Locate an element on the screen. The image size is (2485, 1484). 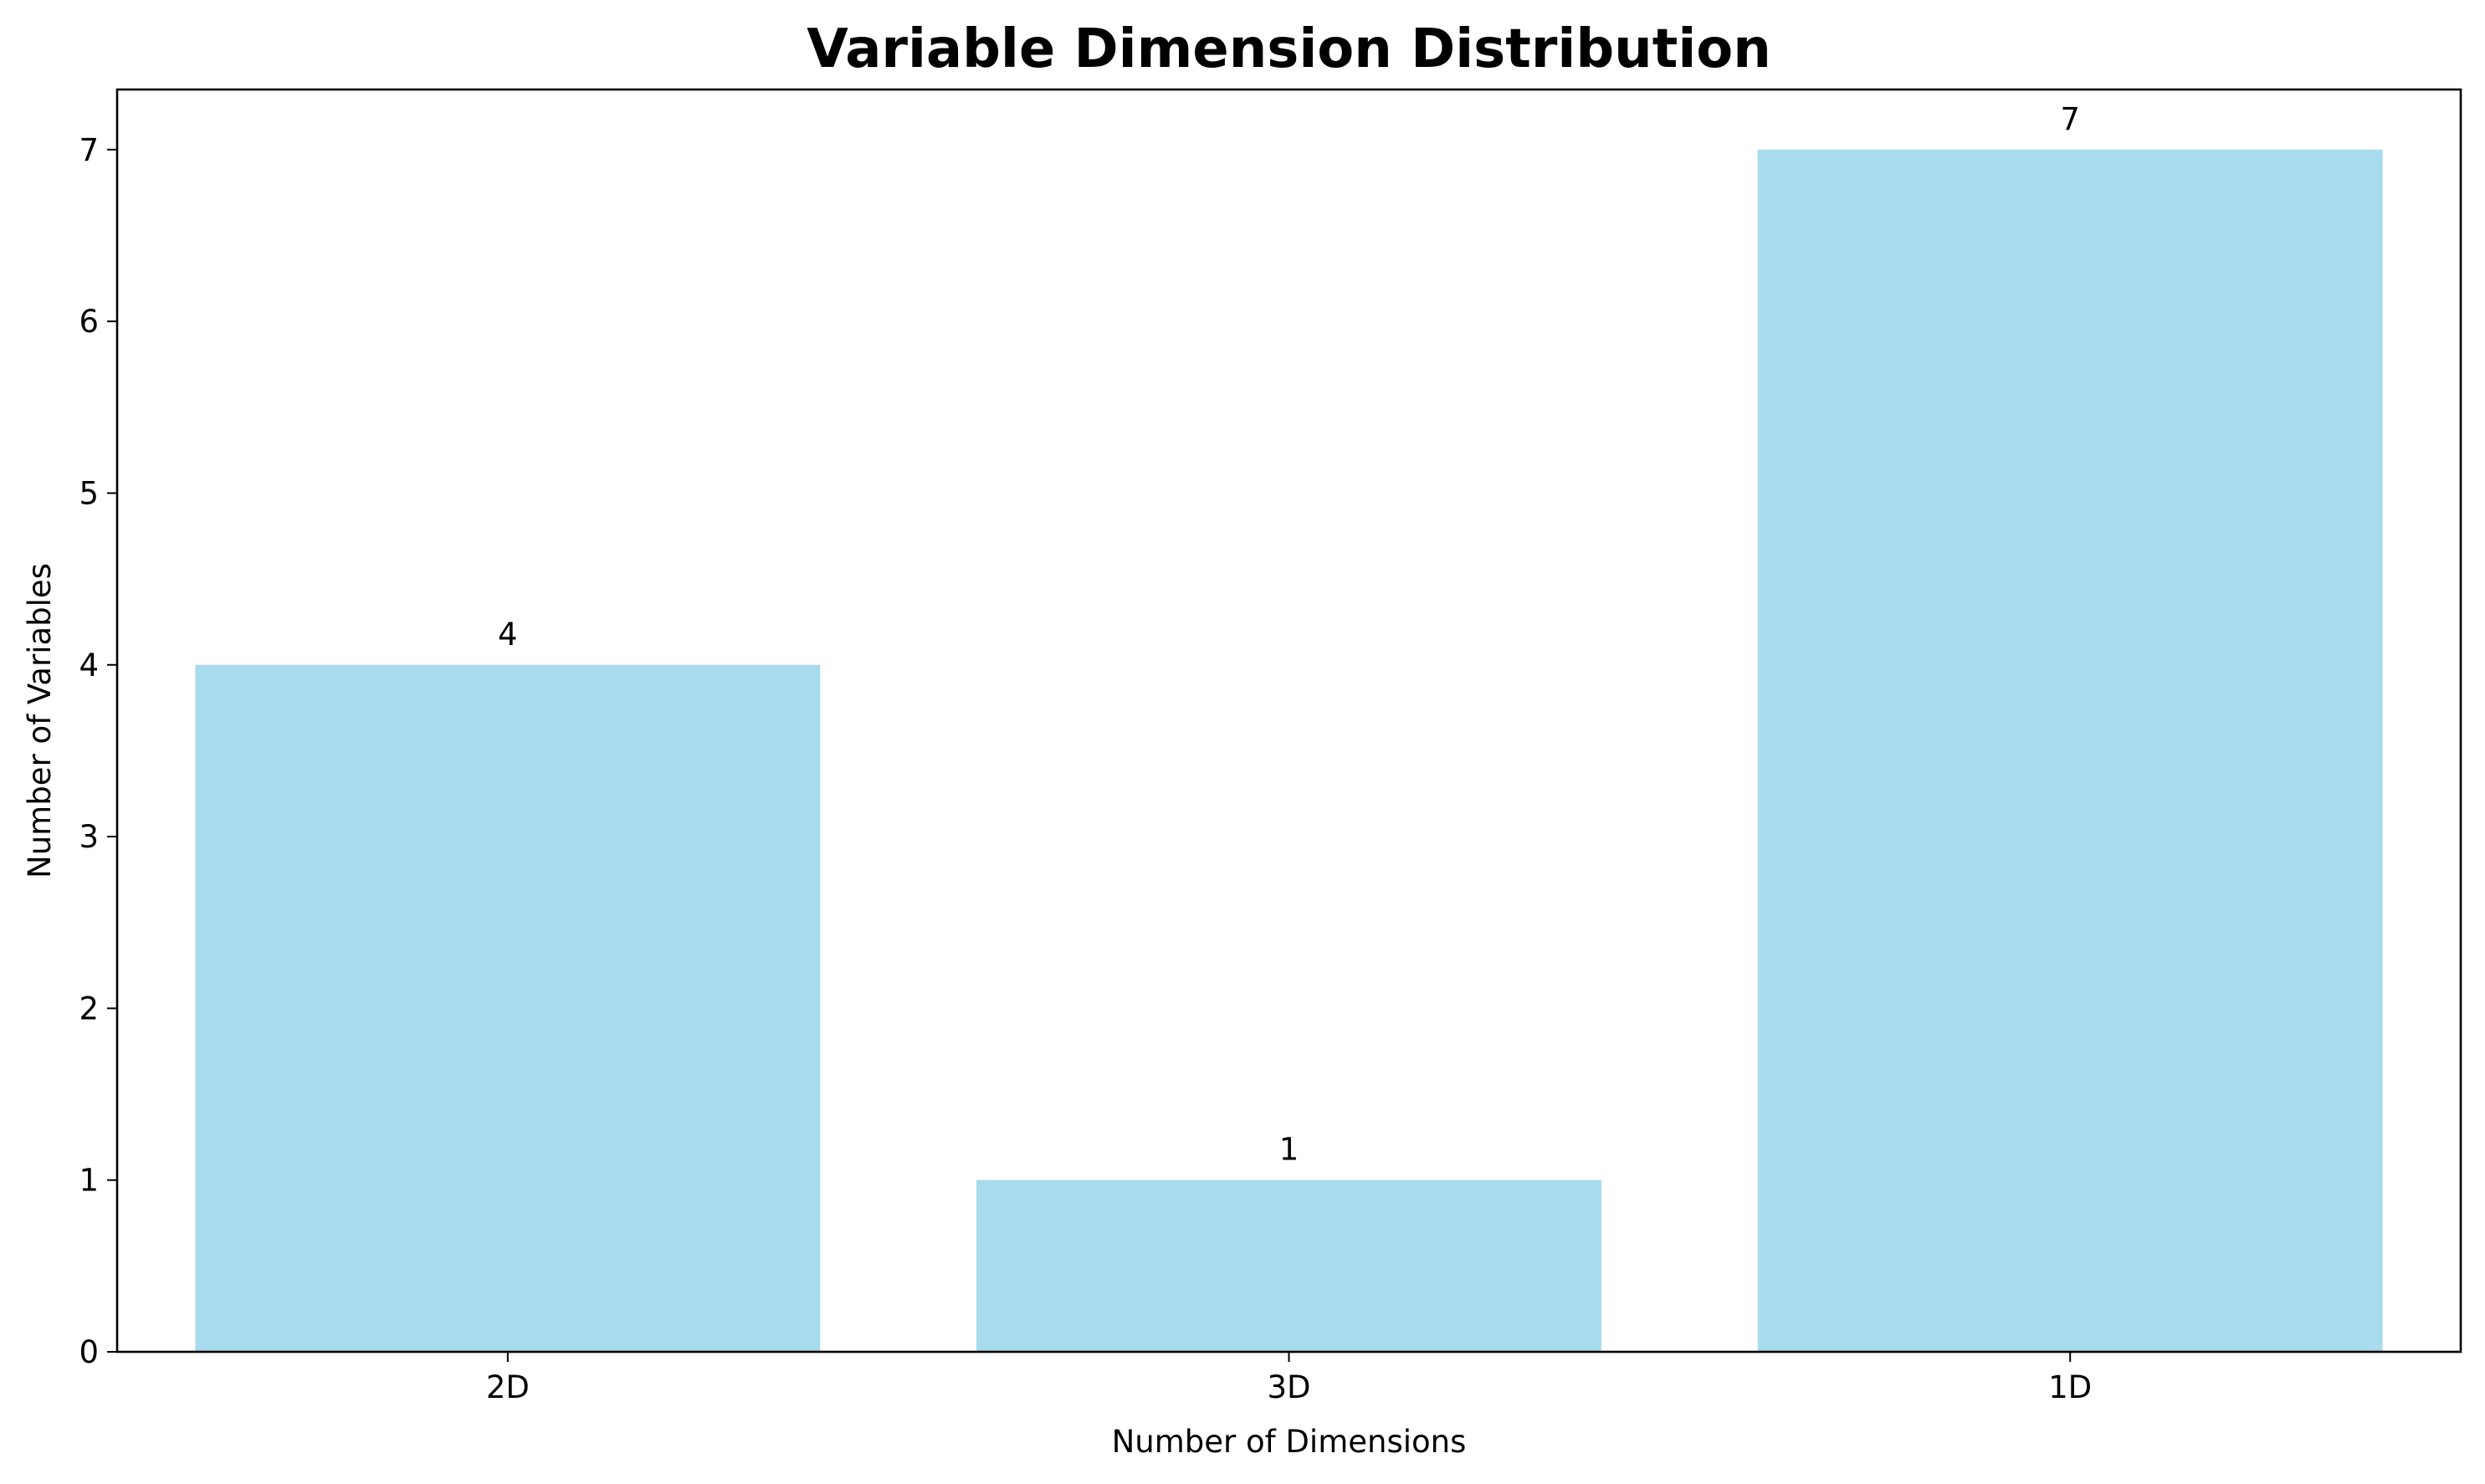
y-tick-label: 7 is located at coordinates (89, 150).